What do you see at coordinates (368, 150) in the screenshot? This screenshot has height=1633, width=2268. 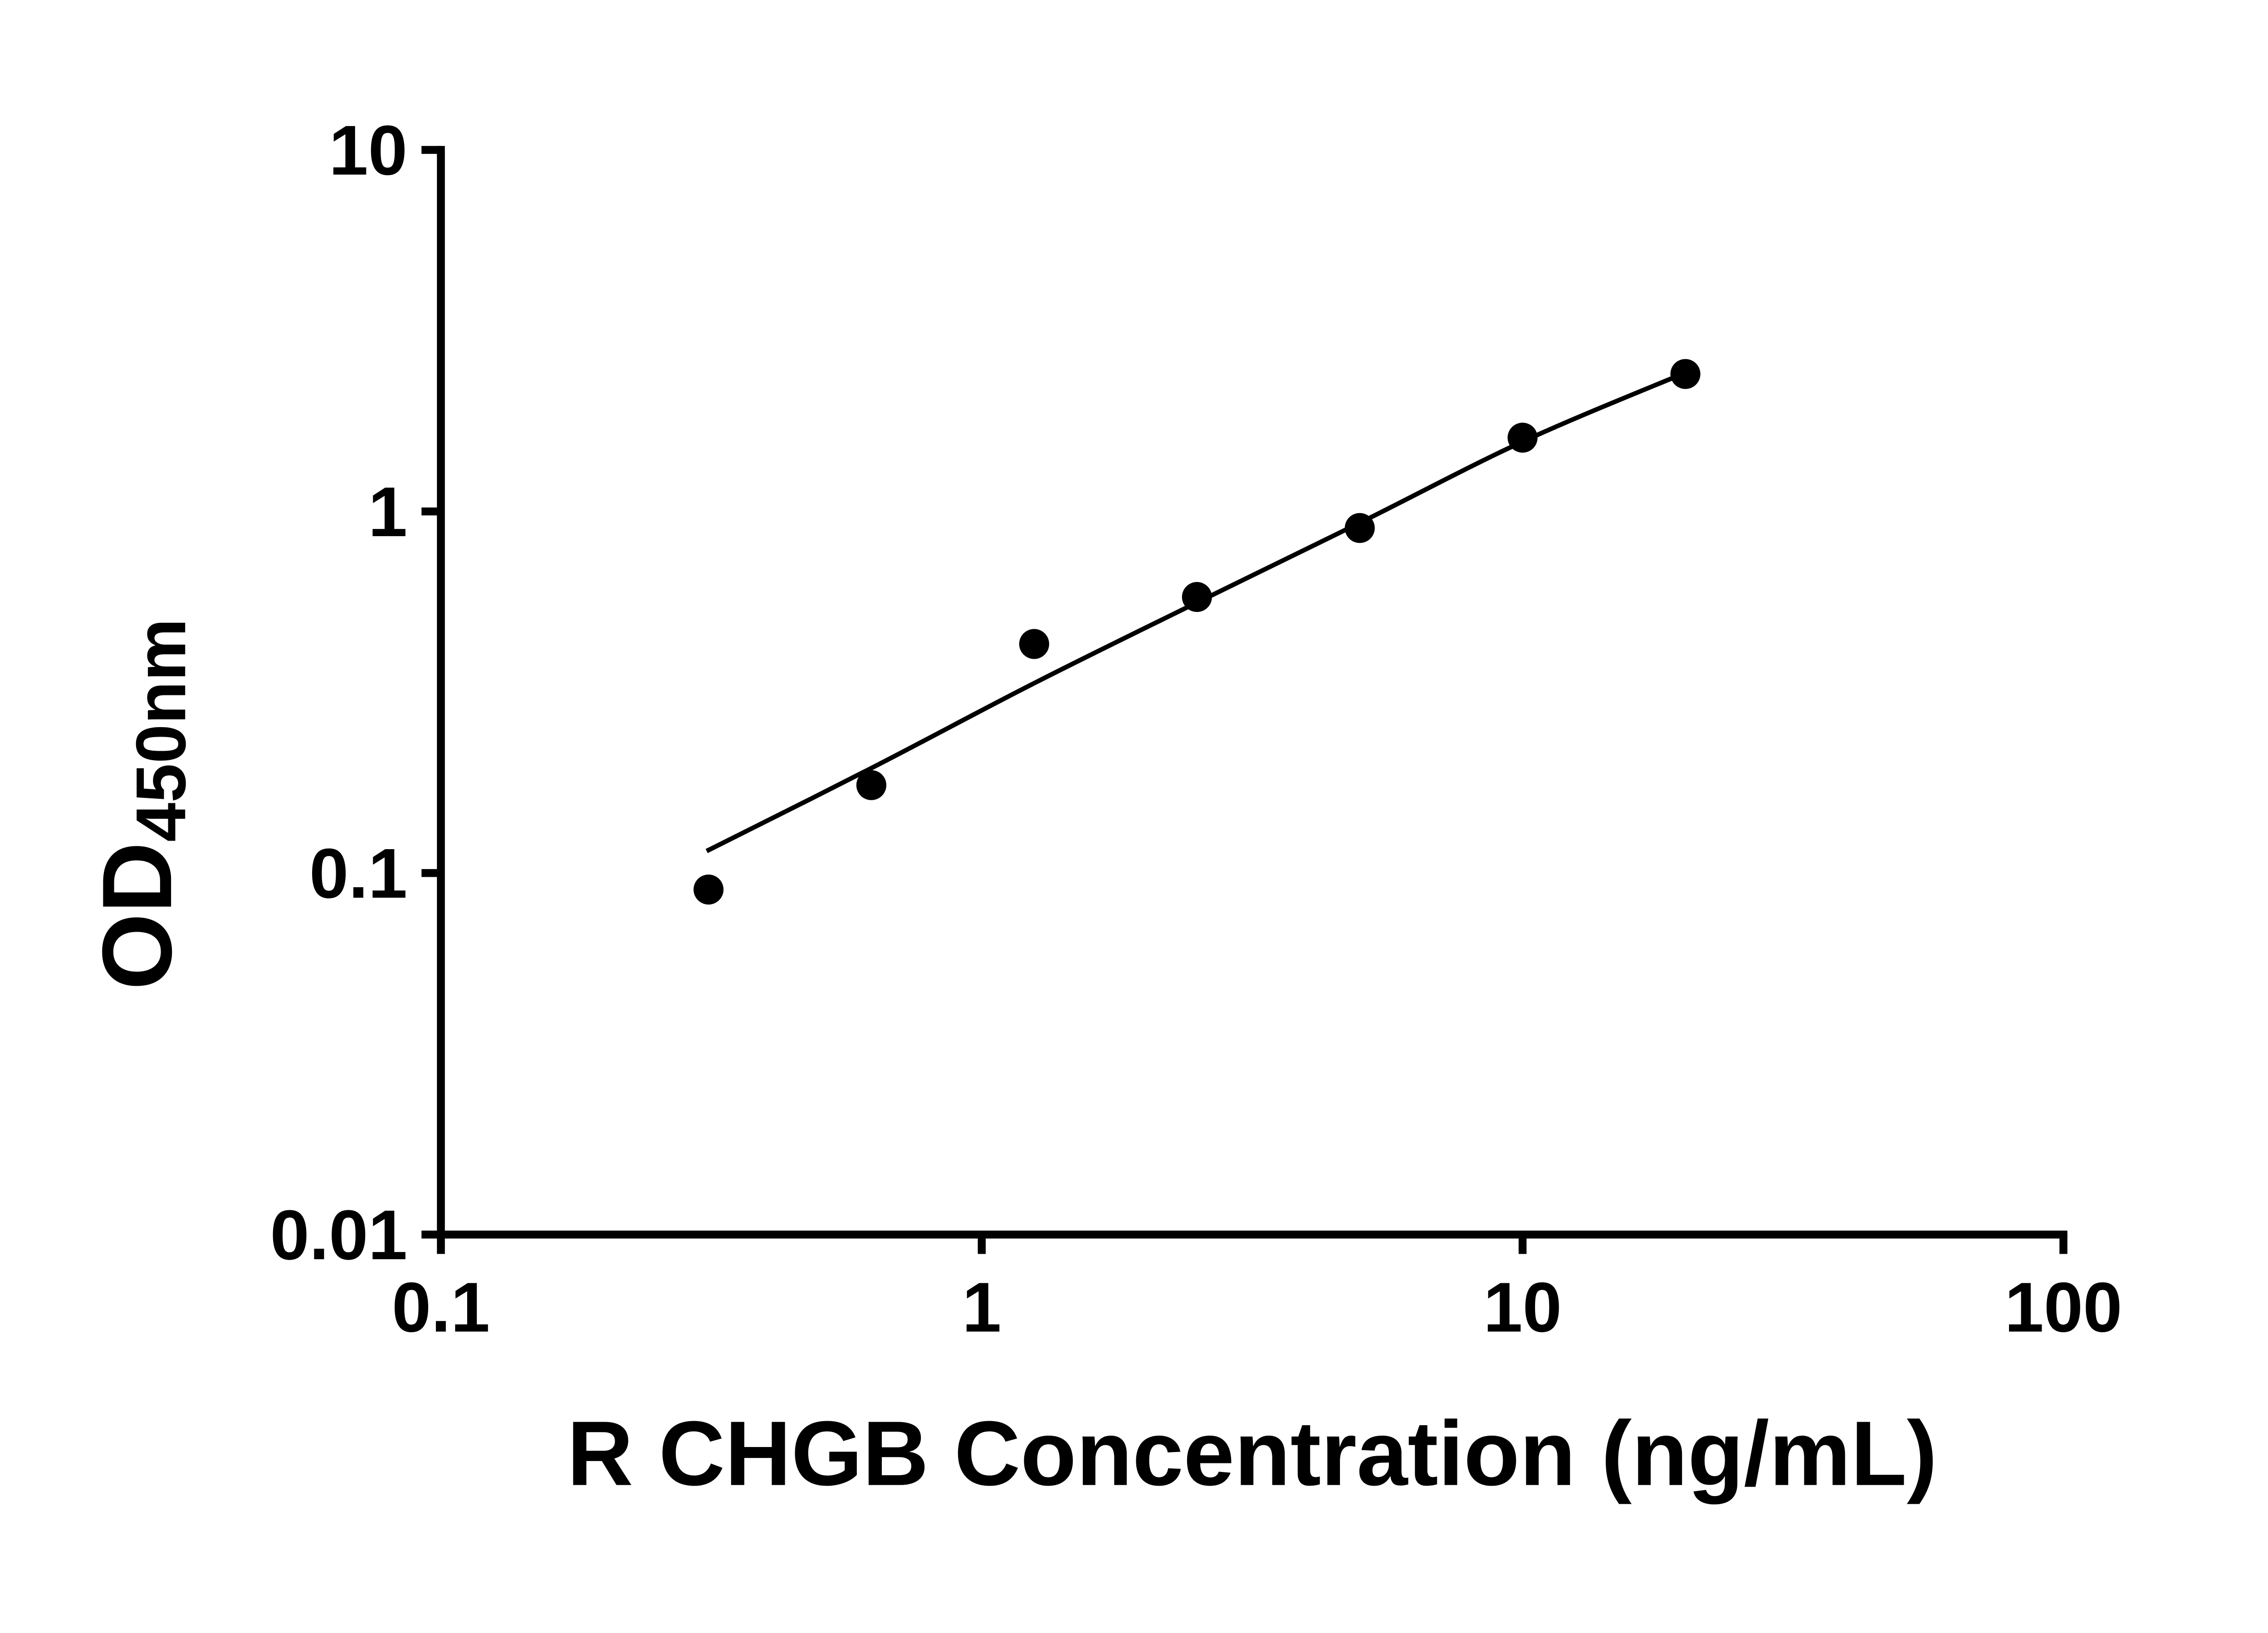 I see `y-axis-tick-label: 10` at bounding box center [368, 150].